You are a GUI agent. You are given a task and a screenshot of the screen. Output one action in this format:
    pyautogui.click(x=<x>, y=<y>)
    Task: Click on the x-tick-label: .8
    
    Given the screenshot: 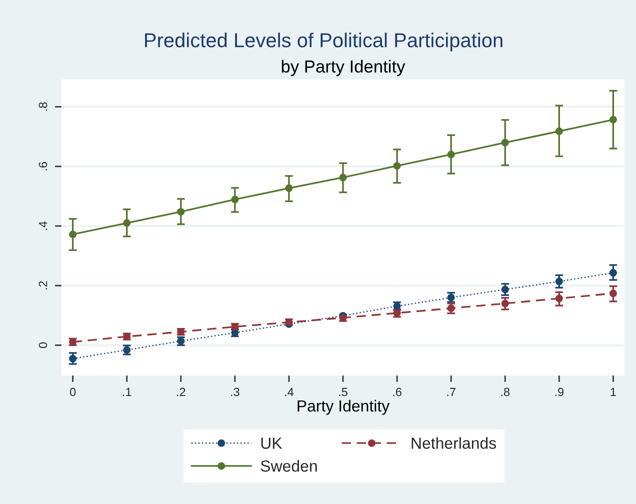 What is the action you would take?
    pyautogui.click(x=505, y=392)
    